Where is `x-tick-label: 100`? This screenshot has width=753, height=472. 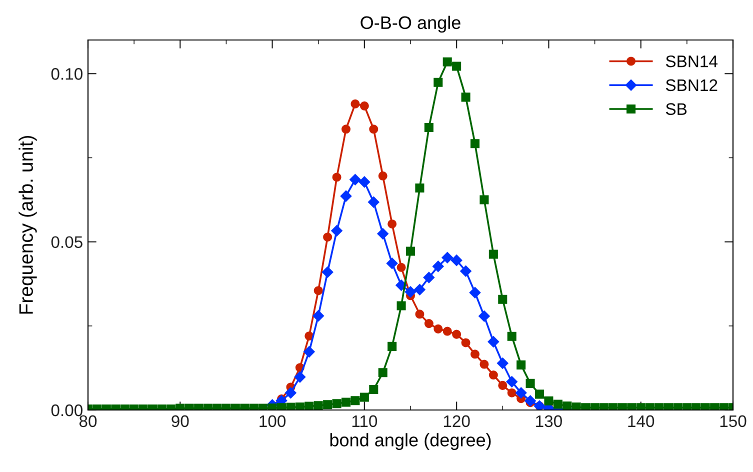 x-tick-label: 100 is located at coordinates (273, 421).